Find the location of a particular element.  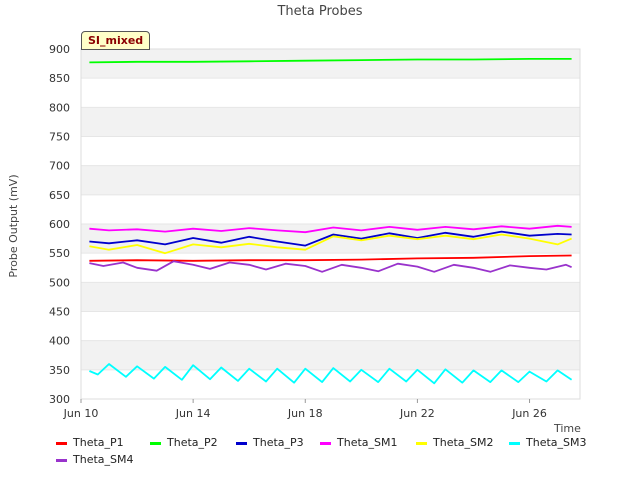

series-line-theta-p2 is located at coordinates (330, 61).